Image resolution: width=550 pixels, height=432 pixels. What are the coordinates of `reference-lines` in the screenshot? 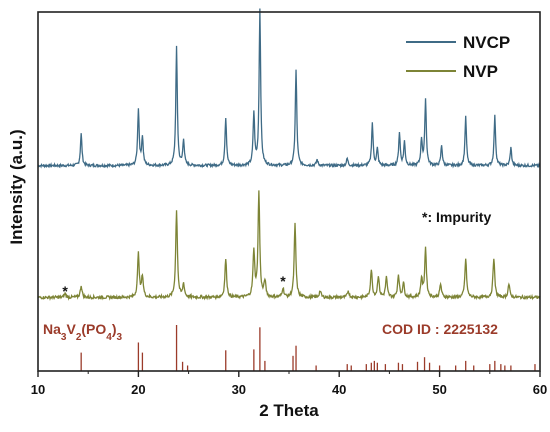 It's located at (308, 348).